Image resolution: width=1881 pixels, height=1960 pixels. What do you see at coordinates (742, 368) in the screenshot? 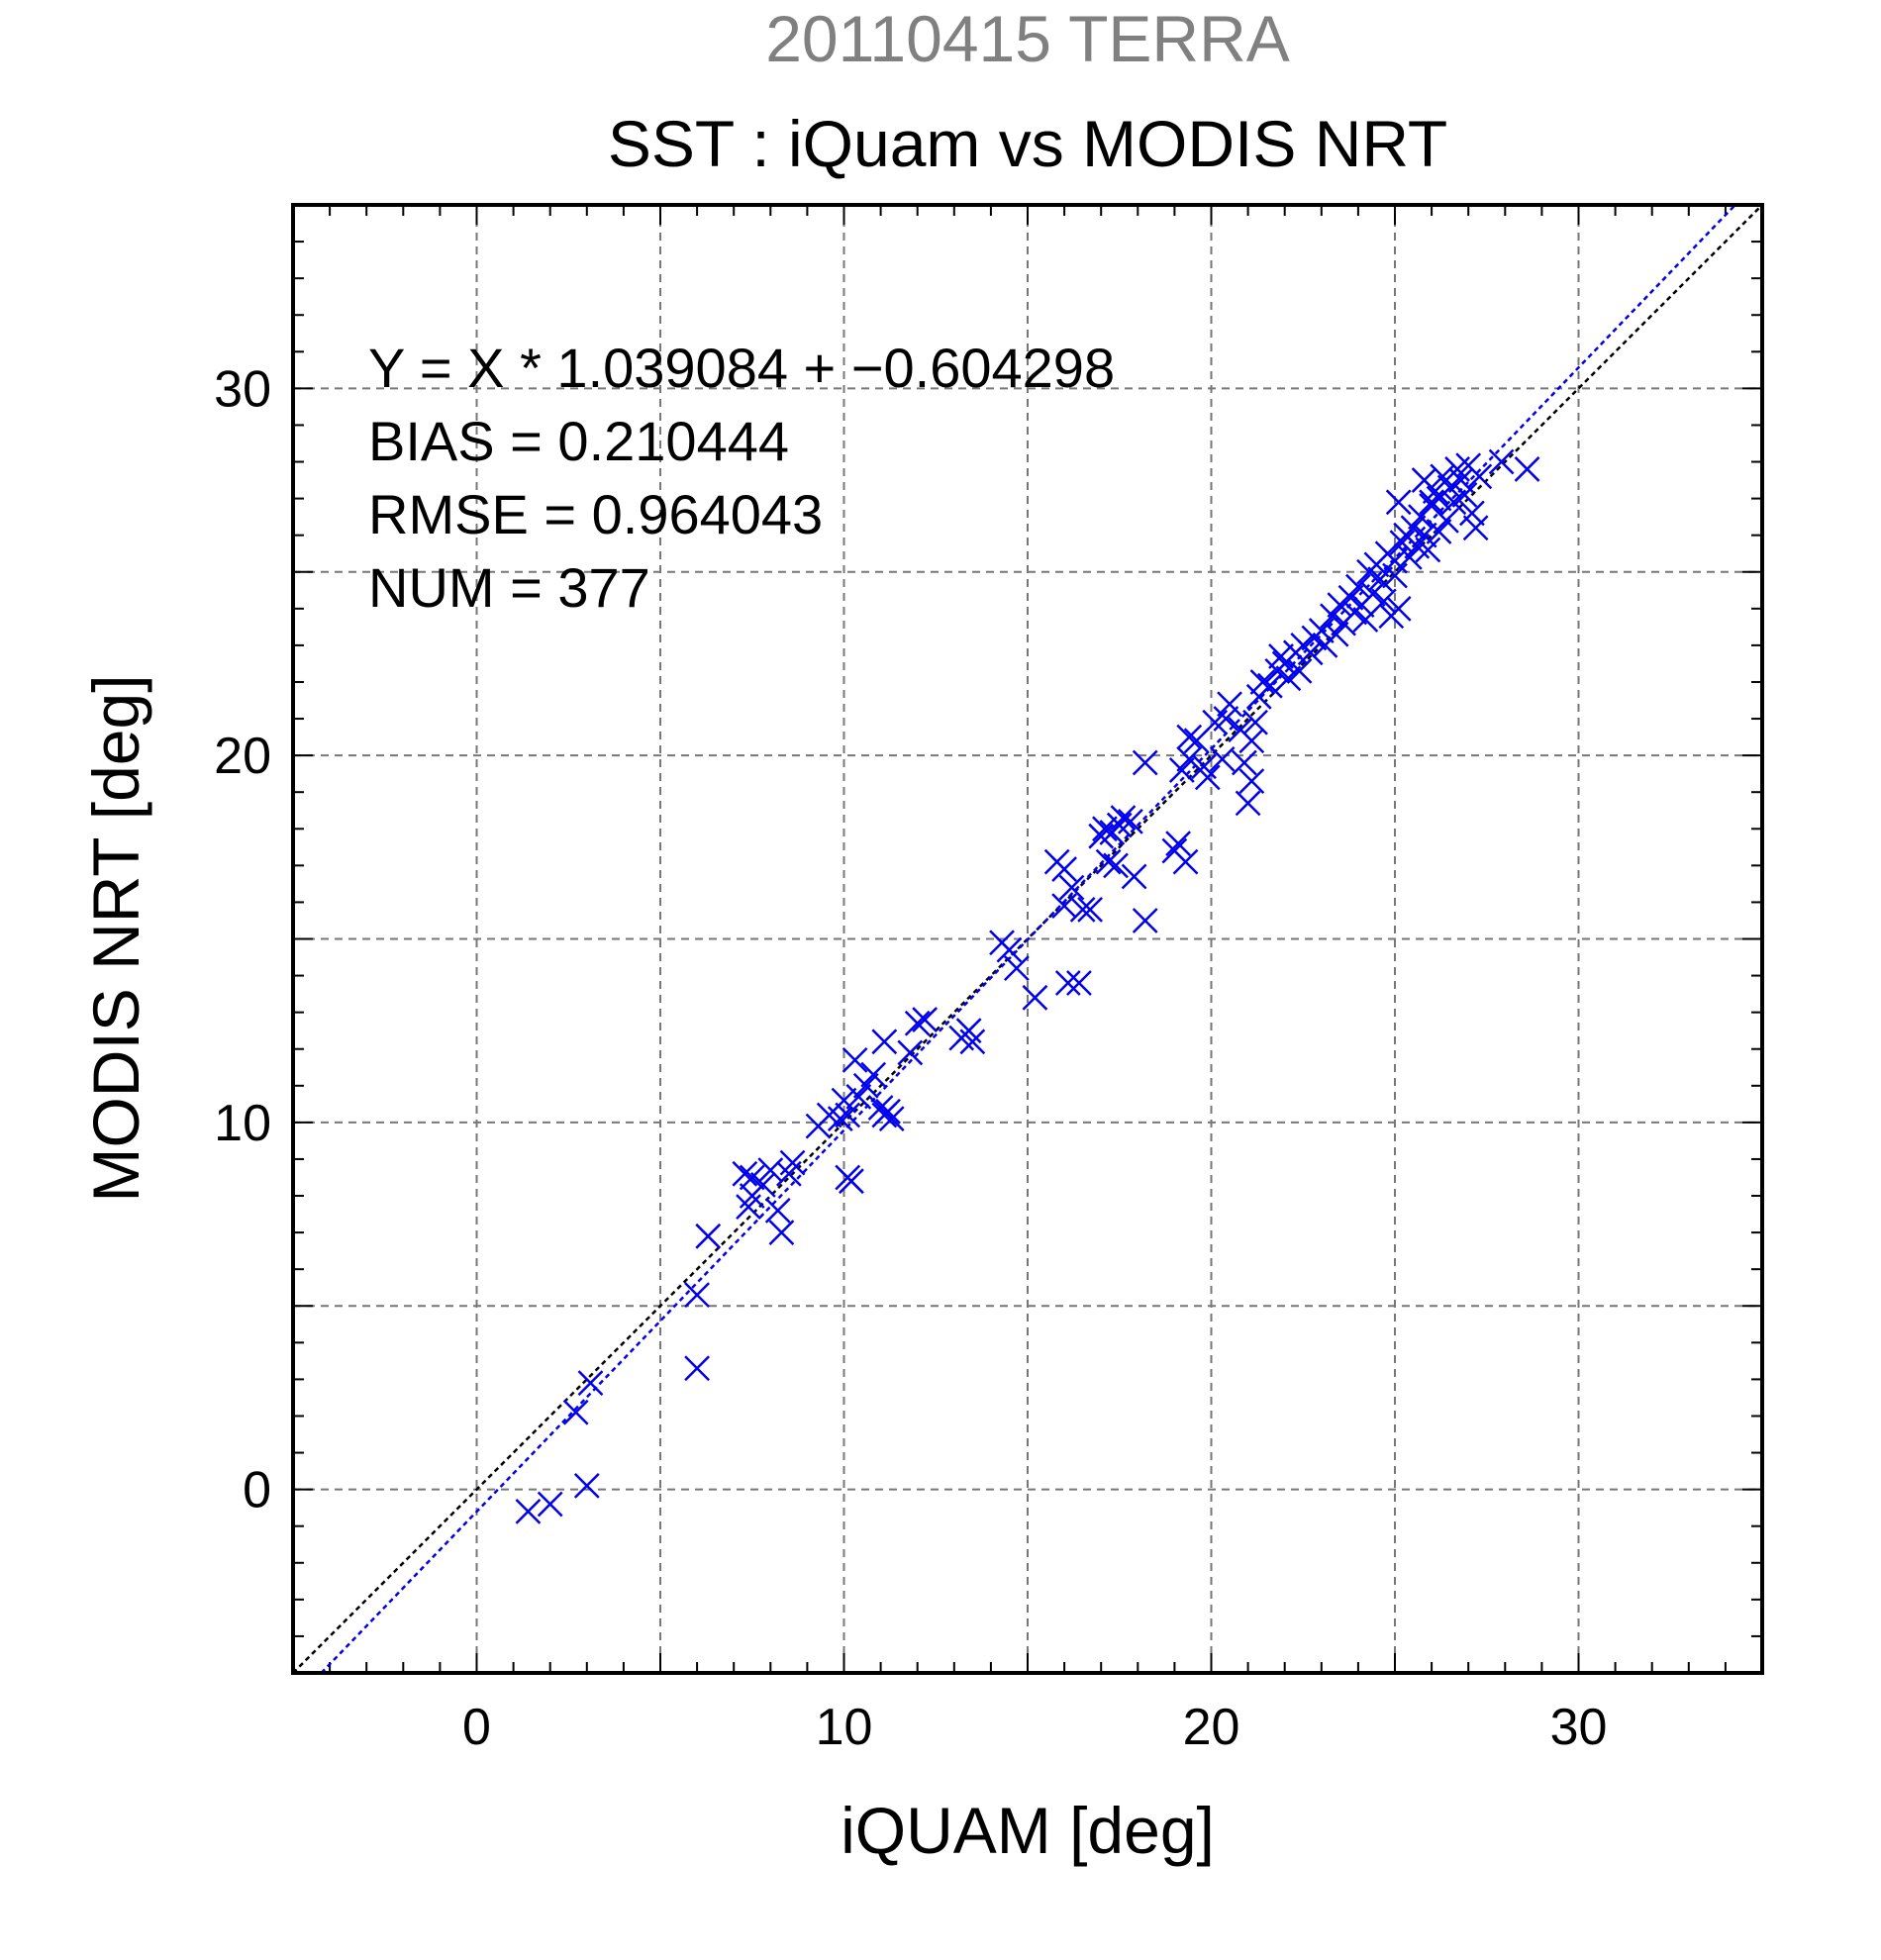
I see `stats-line-equation: Y = X * 1.039084 + −0.604298` at bounding box center [742, 368].